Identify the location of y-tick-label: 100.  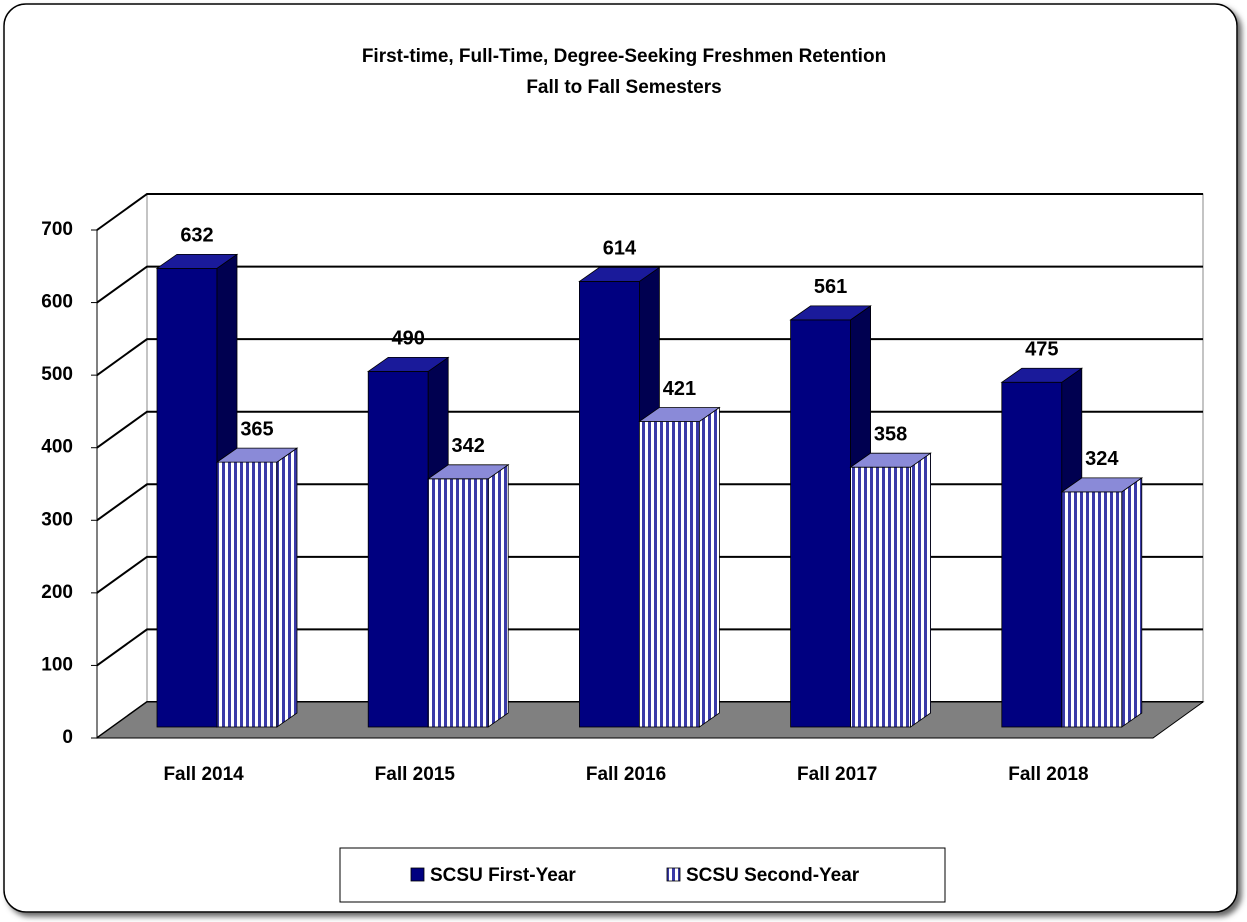
(57, 664).